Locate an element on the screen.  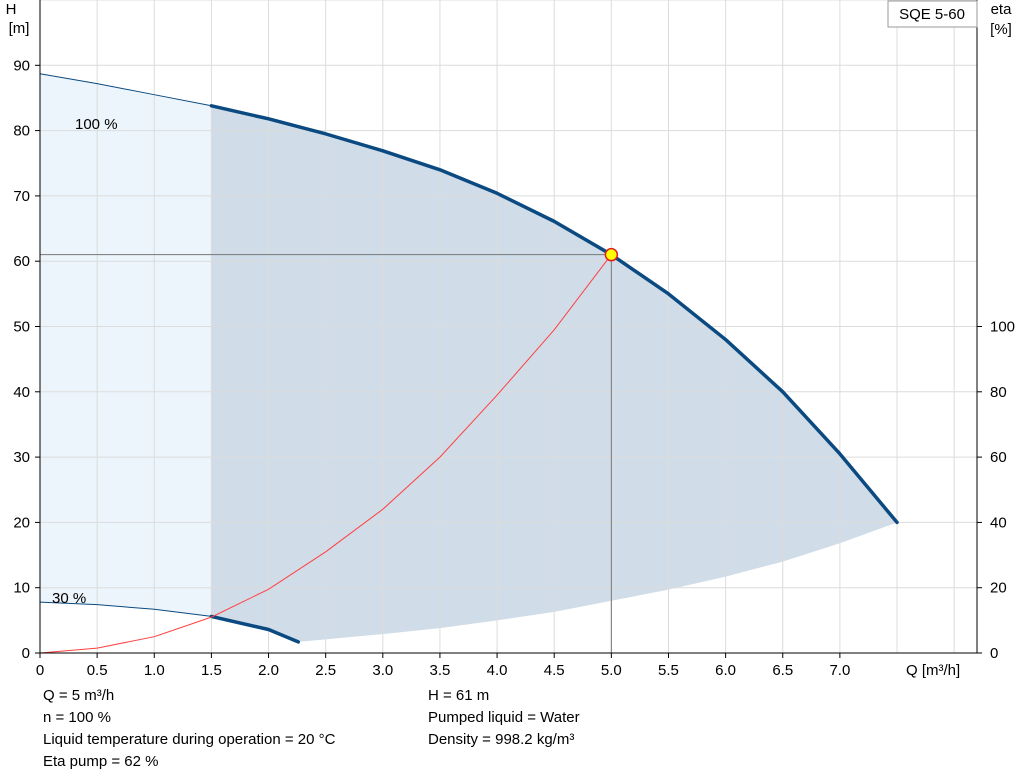
info-head: H = 61 m is located at coordinates (459, 695).